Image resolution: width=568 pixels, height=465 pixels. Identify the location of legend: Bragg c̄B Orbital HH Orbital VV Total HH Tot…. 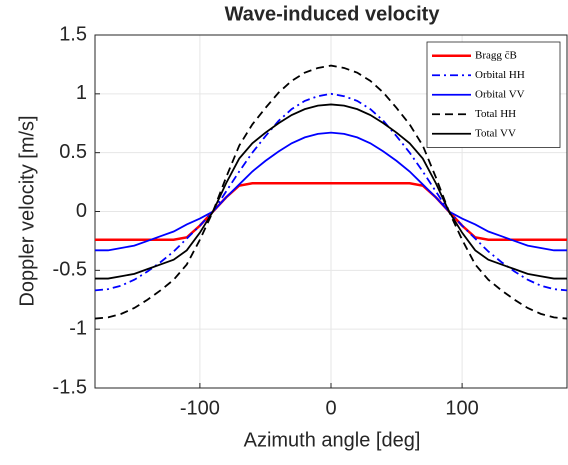
(493, 94).